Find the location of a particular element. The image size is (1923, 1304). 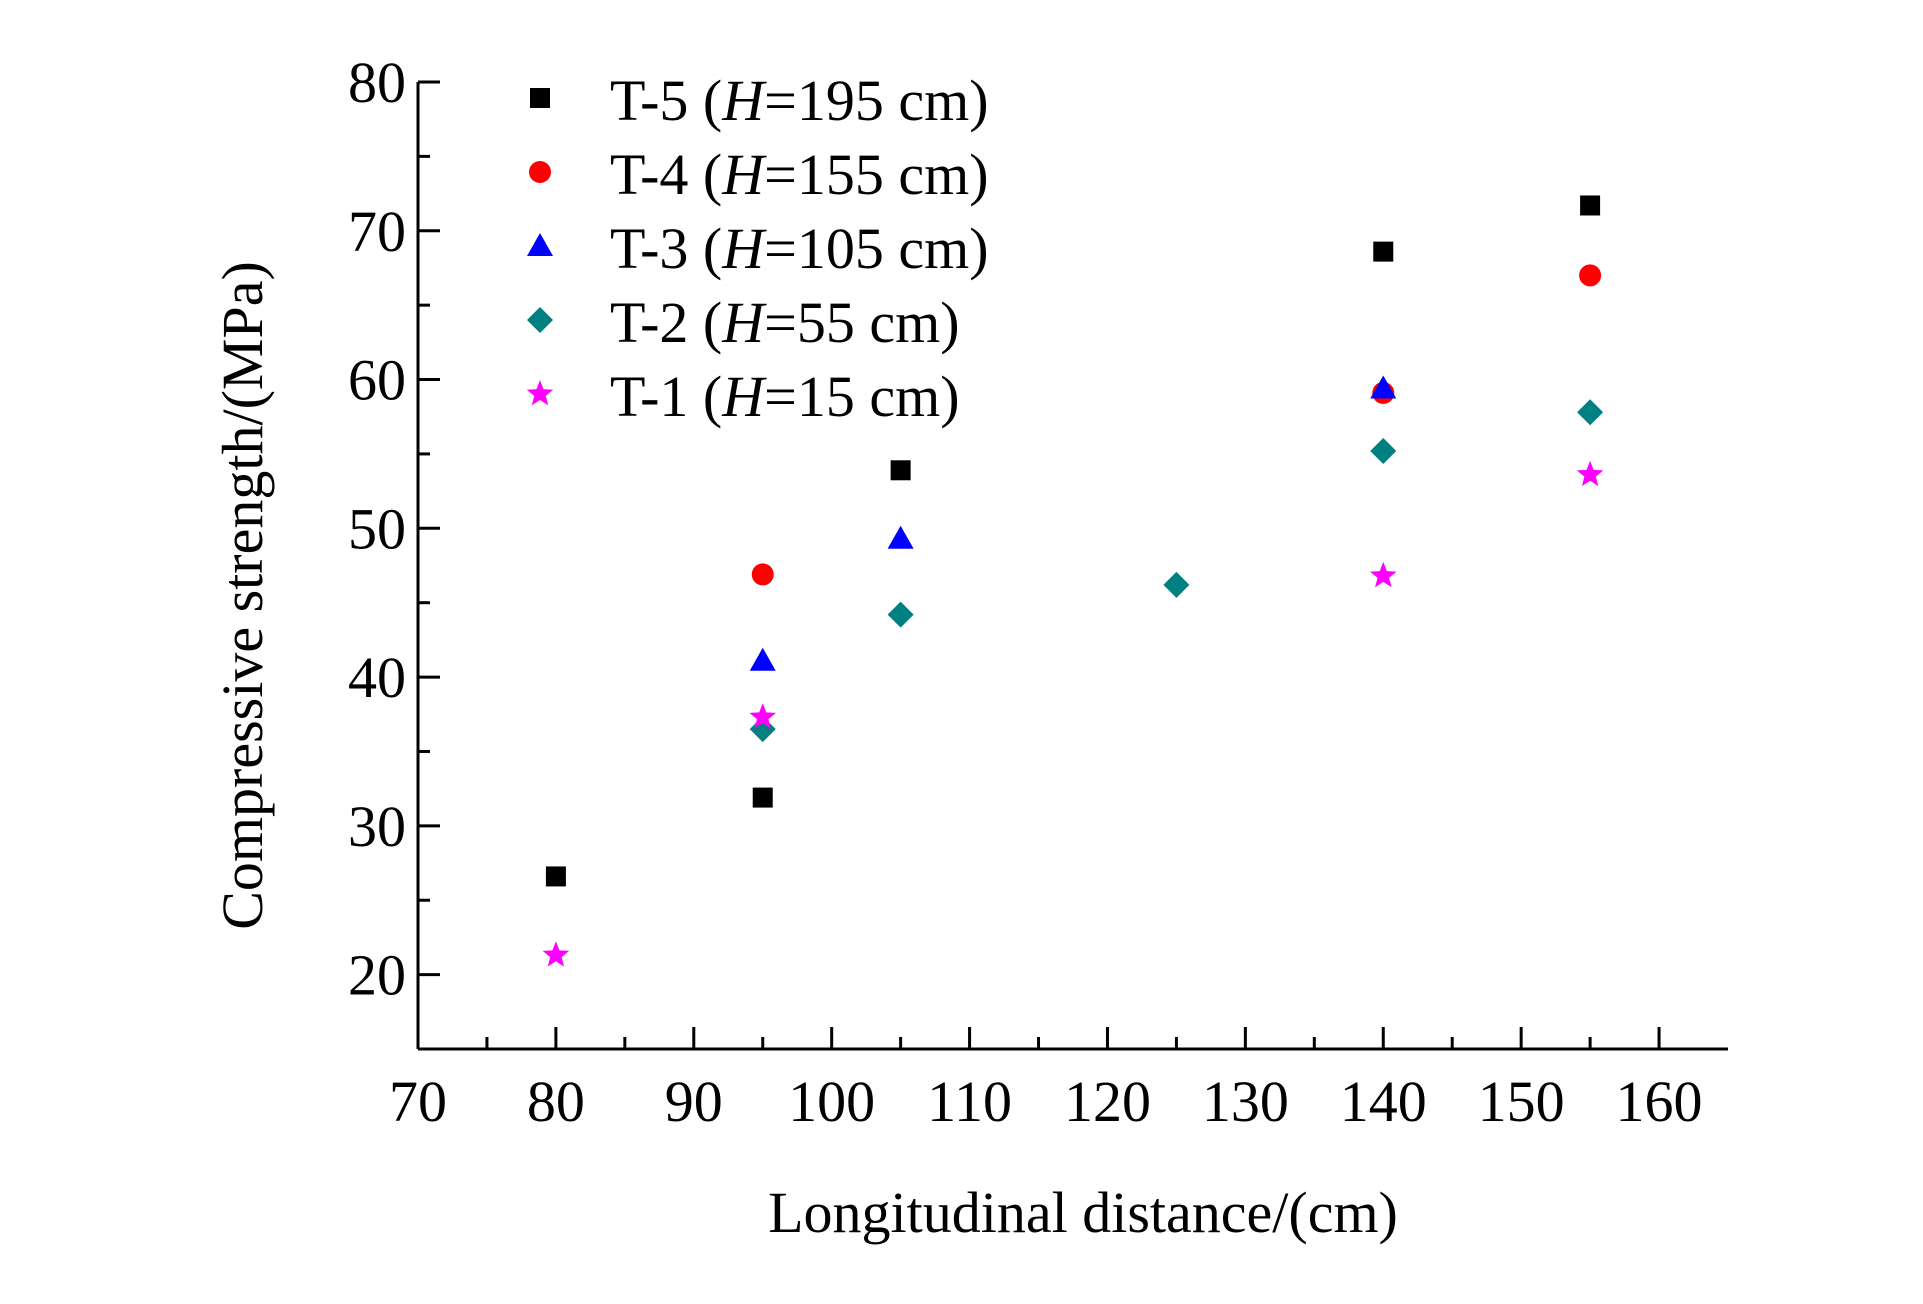

legend-entry-t-1: T-1 (H=15 cm) is located at coordinates (743, 396).